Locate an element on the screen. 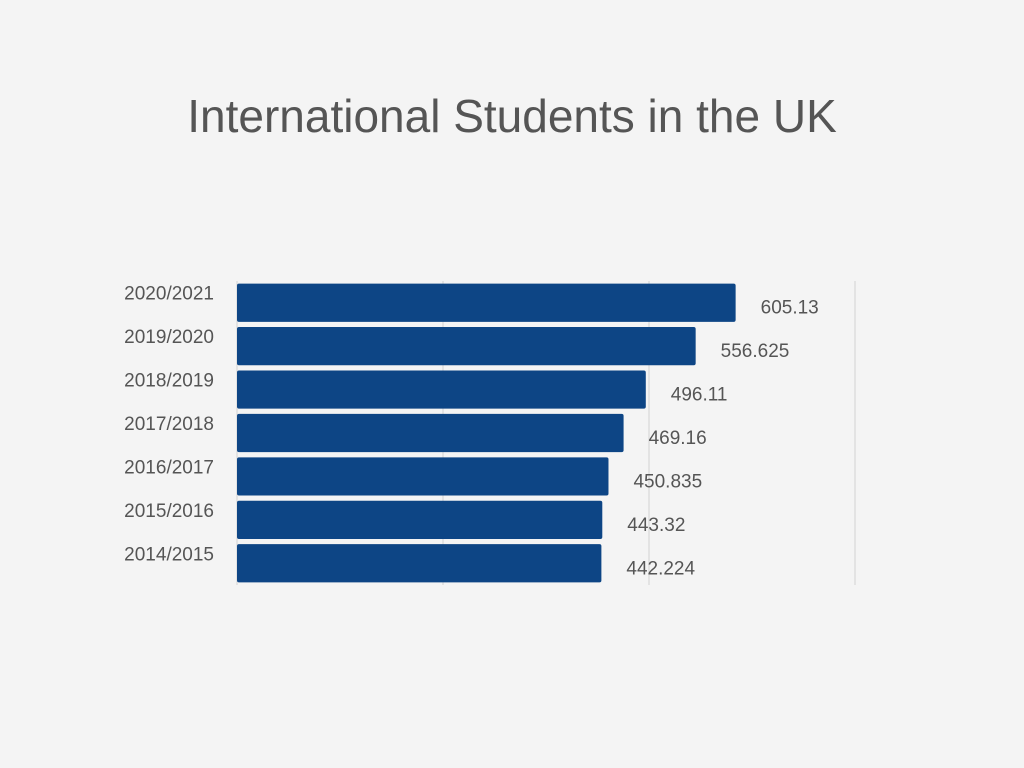 The image size is (1024, 768). y-tick-label: 2018/2019 is located at coordinates (169, 381).